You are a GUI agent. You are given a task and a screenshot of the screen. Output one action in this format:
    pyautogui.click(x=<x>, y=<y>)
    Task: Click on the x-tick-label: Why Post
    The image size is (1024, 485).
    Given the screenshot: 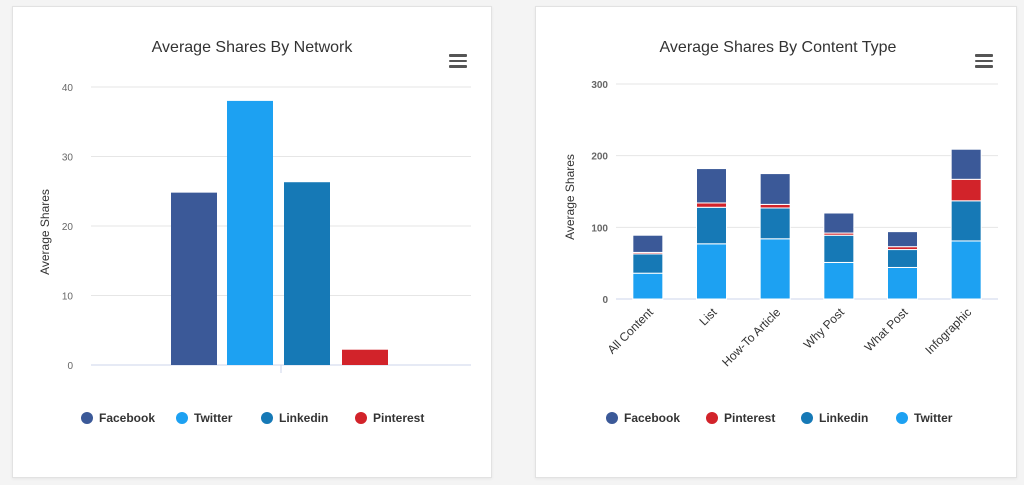 What is the action you would take?
    pyautogui.click(x=824, y=328)
    